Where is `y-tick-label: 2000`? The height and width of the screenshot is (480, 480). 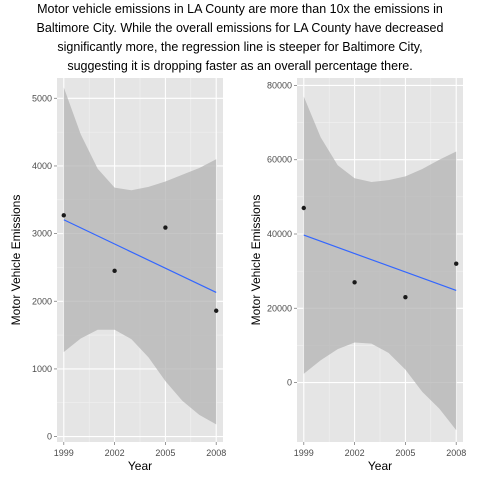
y-tick-label: 2000 is located at coordinates (42, 301).